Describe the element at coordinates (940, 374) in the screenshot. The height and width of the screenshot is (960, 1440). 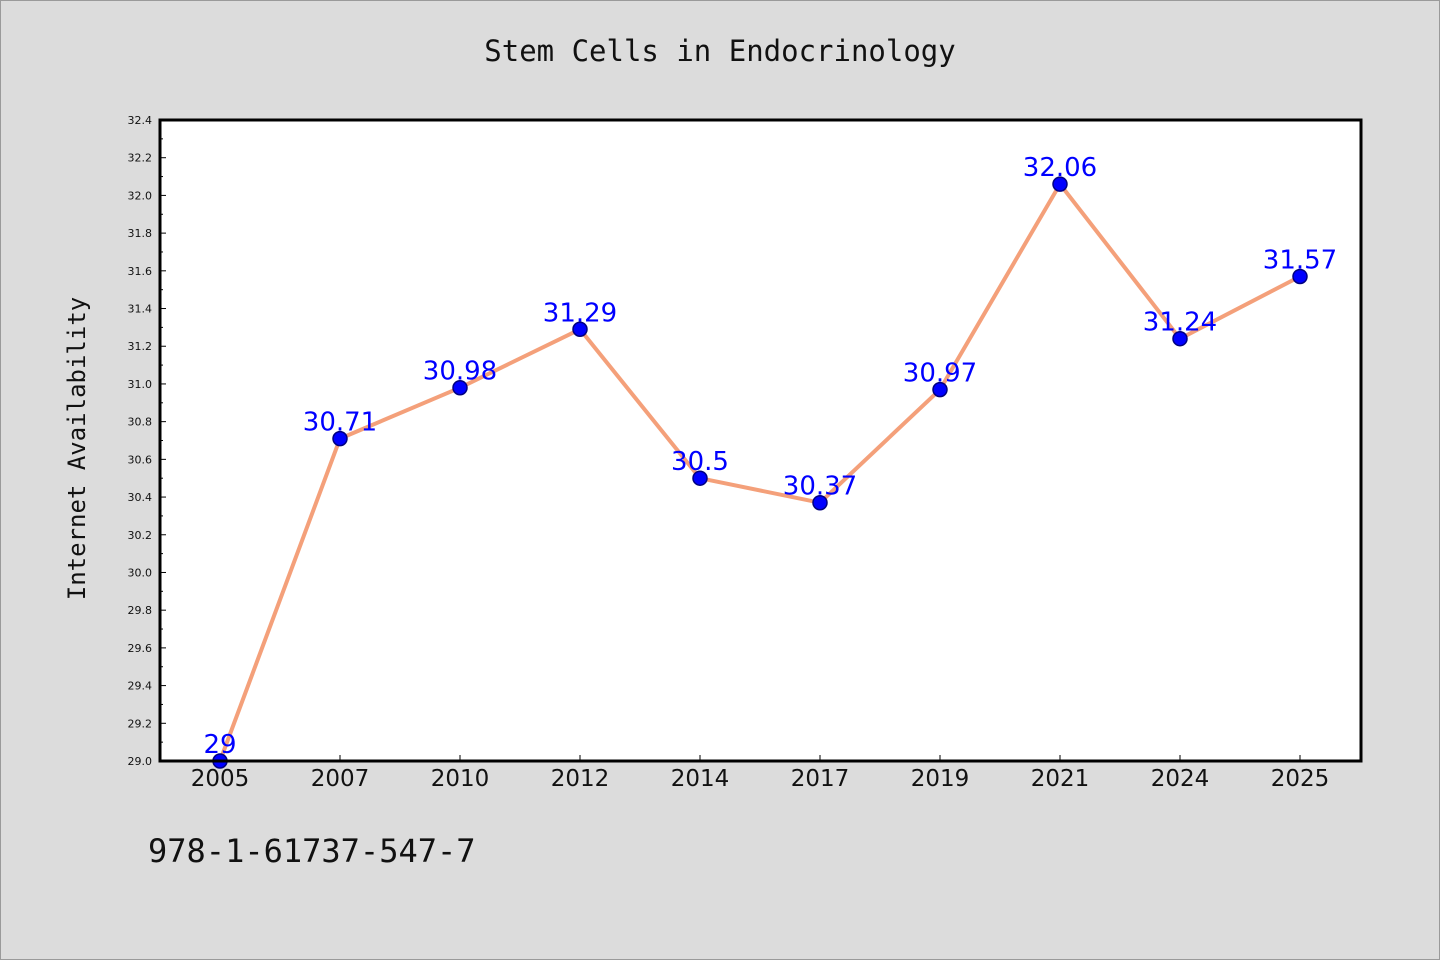
I see `data-label: 30.97` at that location.